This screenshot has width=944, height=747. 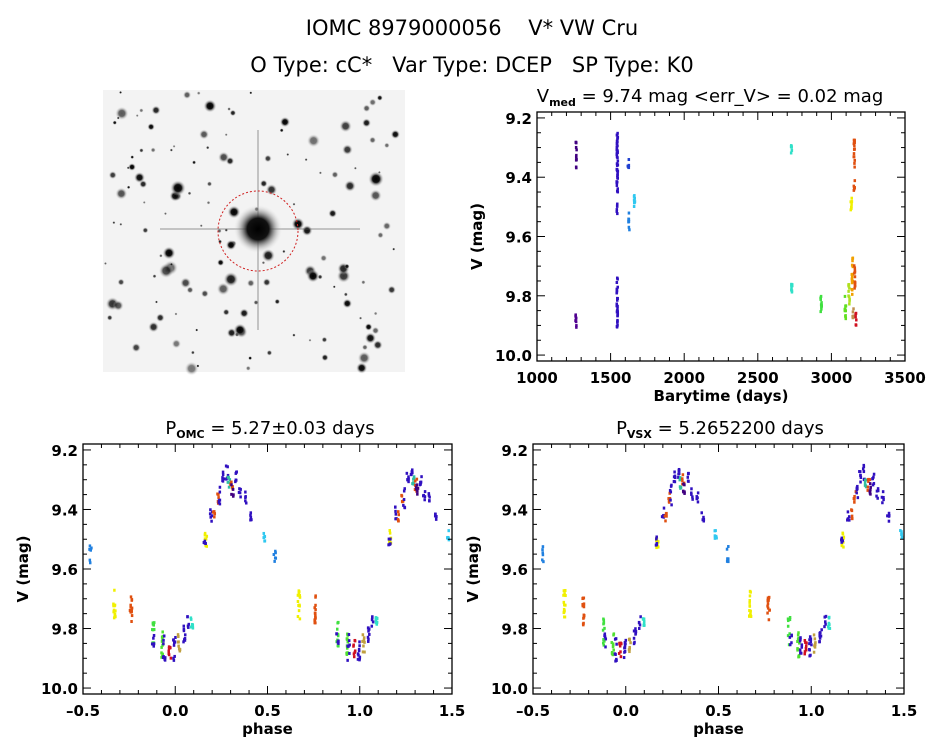 I want to click on report-title-types: O Type: cC* Var Type: DCEP SP Type: K0, so click(x=472, y=65).